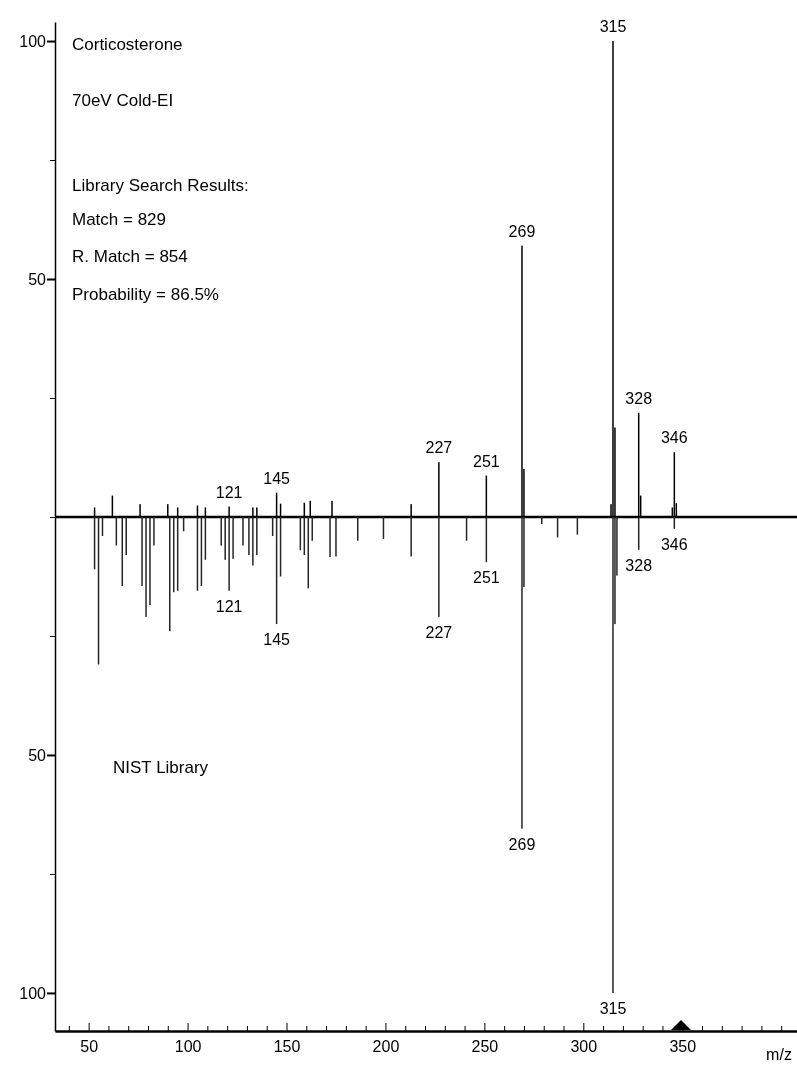  What do you see at coordinates (188, 1046) in the screenshot?
I see `x-tick-label: 100` at bounding box center [188, 1046].